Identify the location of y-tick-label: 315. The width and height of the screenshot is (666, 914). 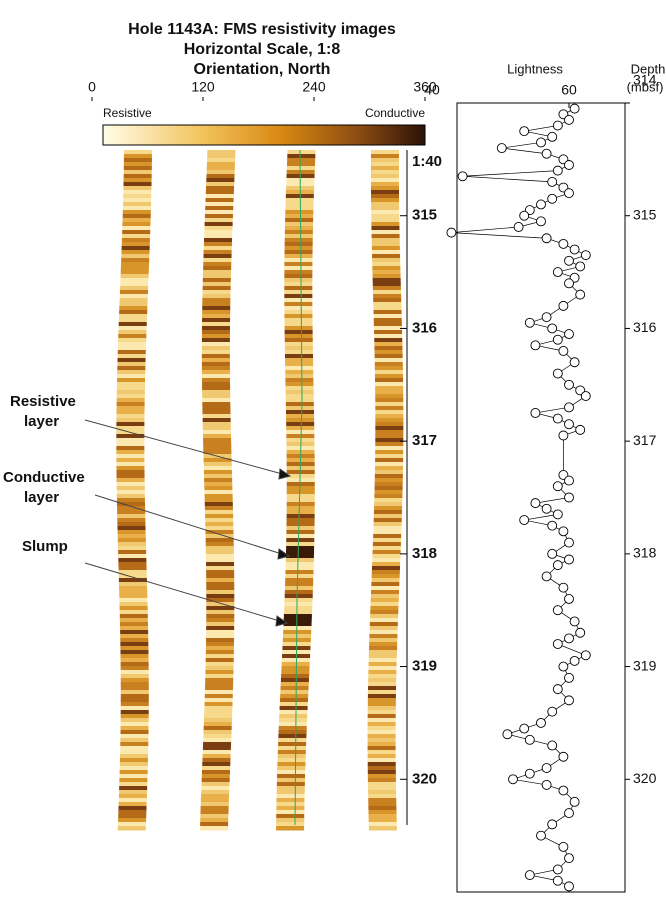
(645, 214).